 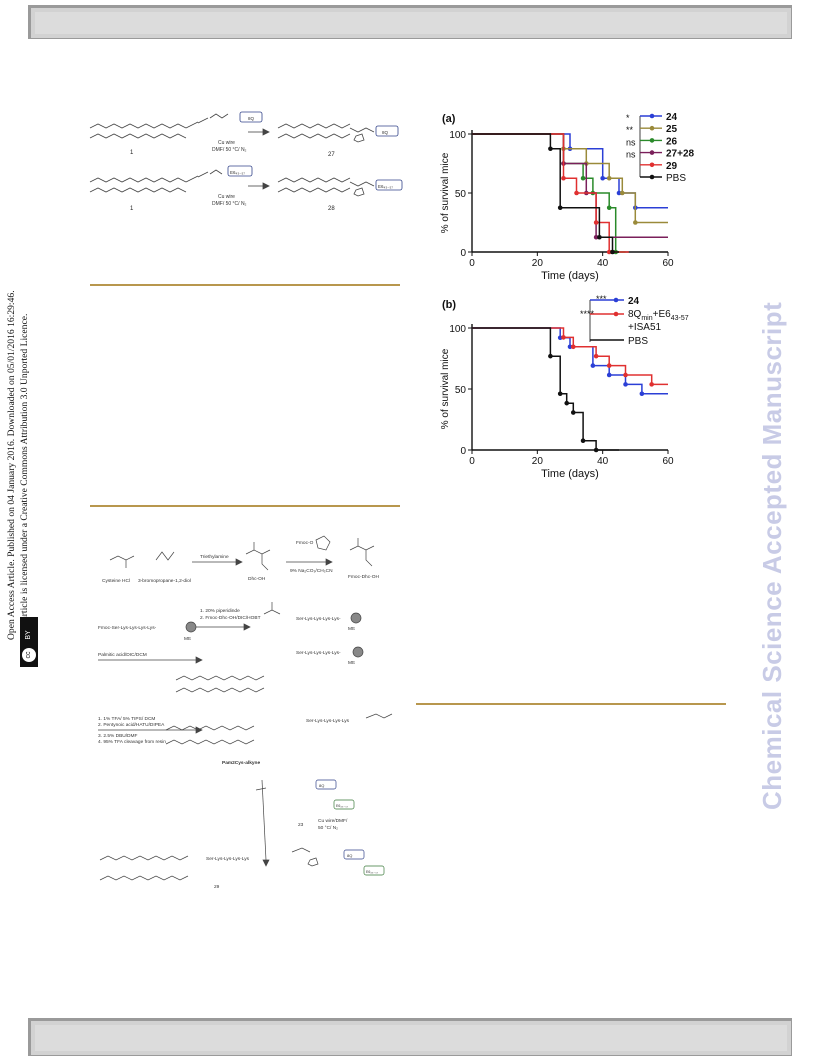 What do you see at coordinates (118, 736) in the screenshot?
I see `step2c-label: 3. 2.5% DBU/DMF` at bounding box center [118, 736].